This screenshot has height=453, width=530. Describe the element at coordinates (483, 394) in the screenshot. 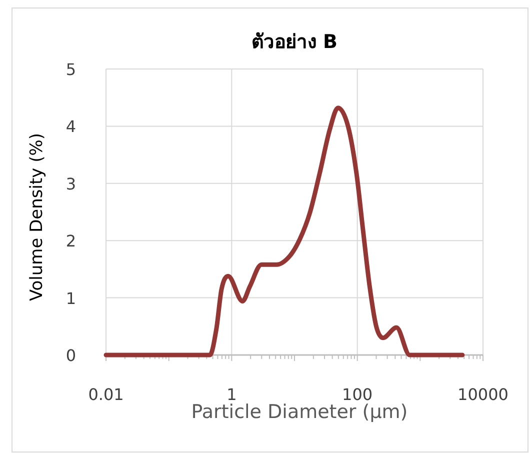

I see `x-tick-label: 10000` at that location.